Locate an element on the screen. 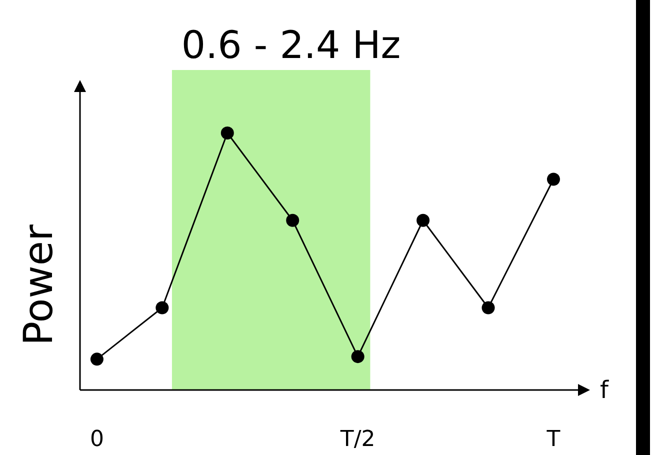 The image size is (658, 455). x-tick-label: 0 is located at coordinates (97, 439).